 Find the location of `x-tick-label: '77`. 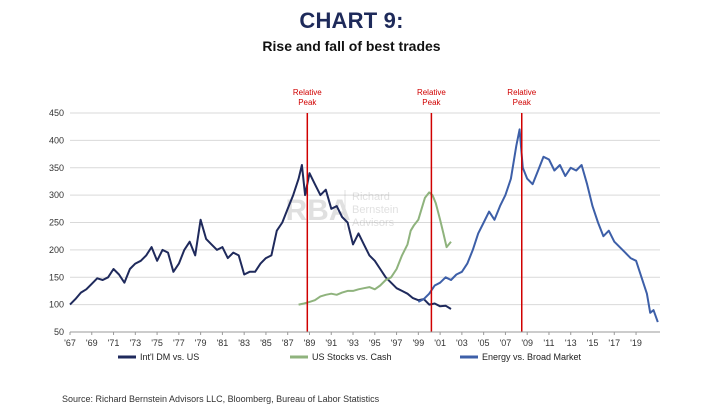

x-tick-label: '77 is located at coordinates (179, 343).